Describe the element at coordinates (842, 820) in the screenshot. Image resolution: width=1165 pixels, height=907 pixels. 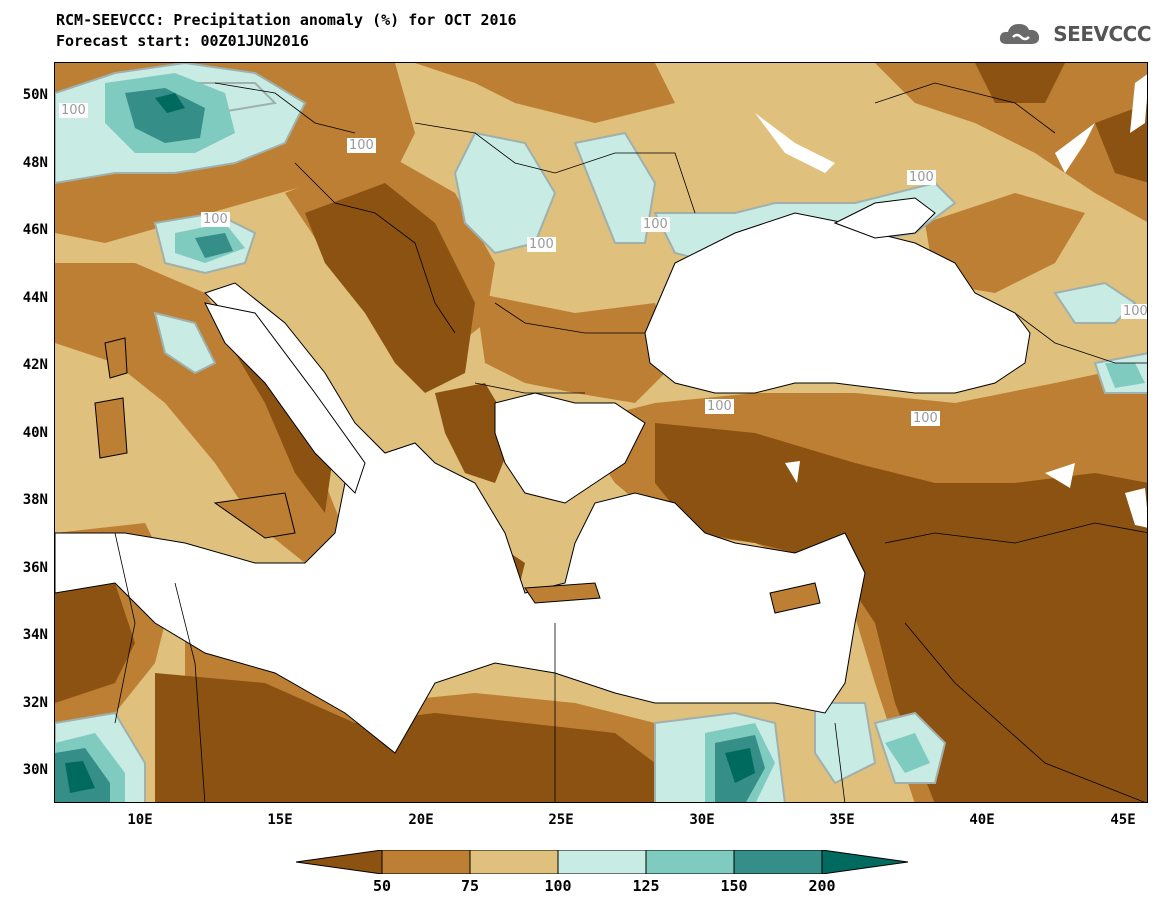
I see `lon-label: 35E` at that location.